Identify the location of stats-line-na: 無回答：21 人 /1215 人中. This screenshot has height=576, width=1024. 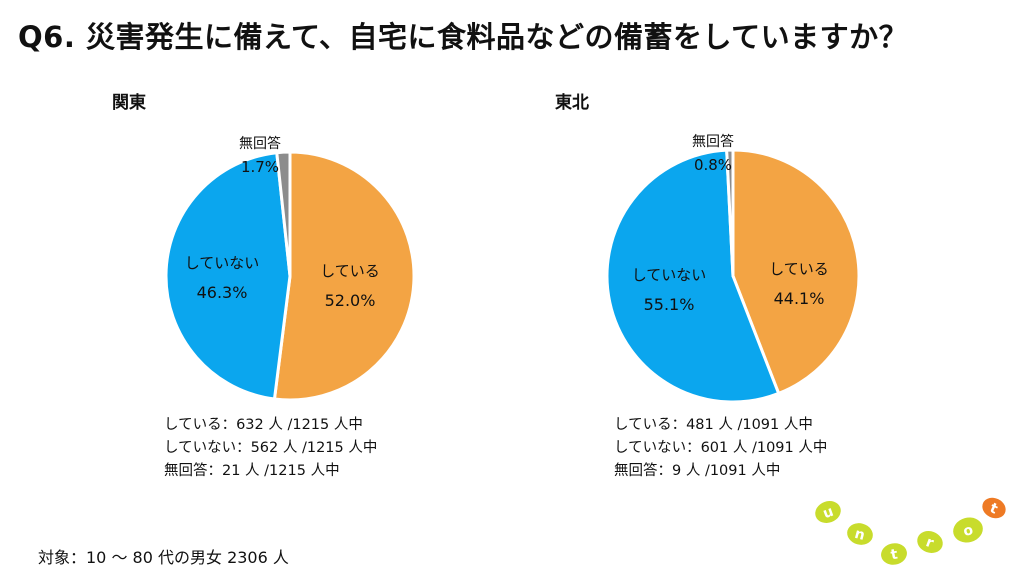
(252, 471).